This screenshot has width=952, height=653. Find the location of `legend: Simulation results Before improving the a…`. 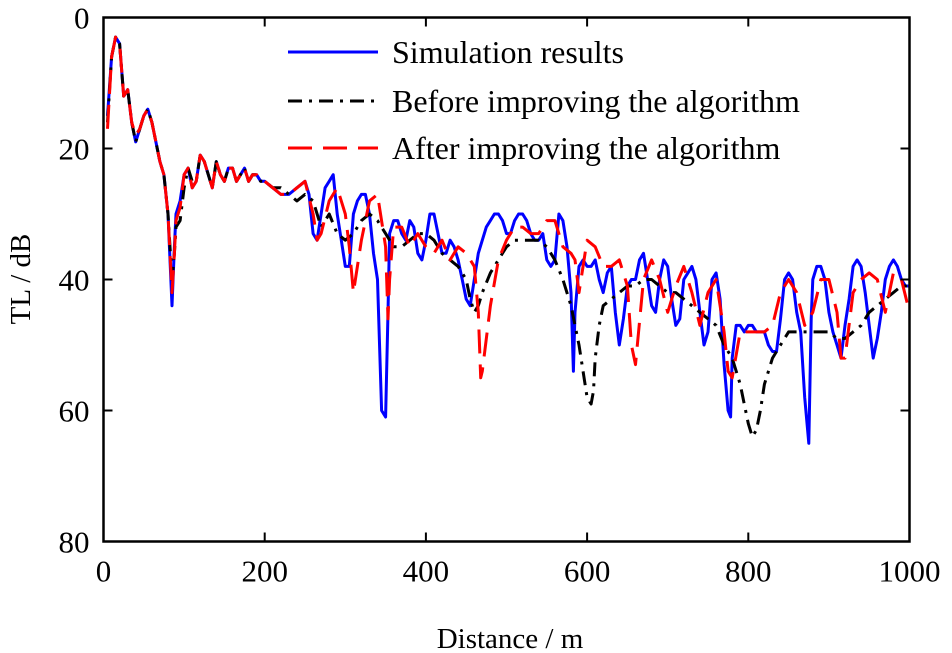

legend: Simulation results Before improving the a… is located at coordinates (544, 100).